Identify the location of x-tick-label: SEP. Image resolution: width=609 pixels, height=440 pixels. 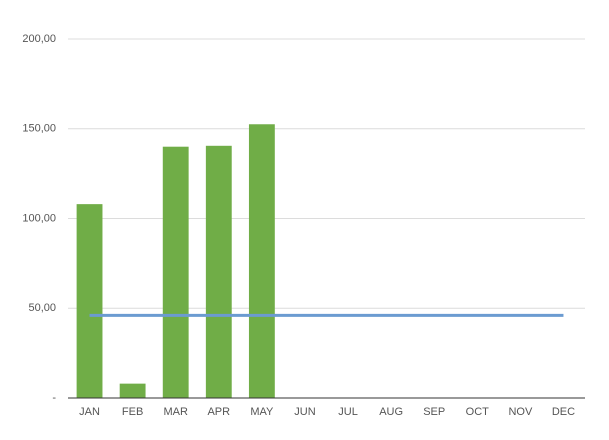
(434, 412).